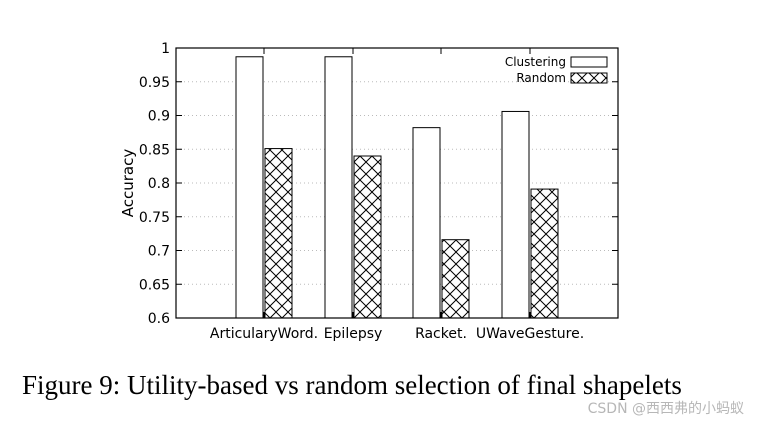 This screenshot has height=428, width=758. What do you see at coordinates (165, 49) in the screenshot?
I see `y-tick-label: 1` at bounding box center [165, 49].